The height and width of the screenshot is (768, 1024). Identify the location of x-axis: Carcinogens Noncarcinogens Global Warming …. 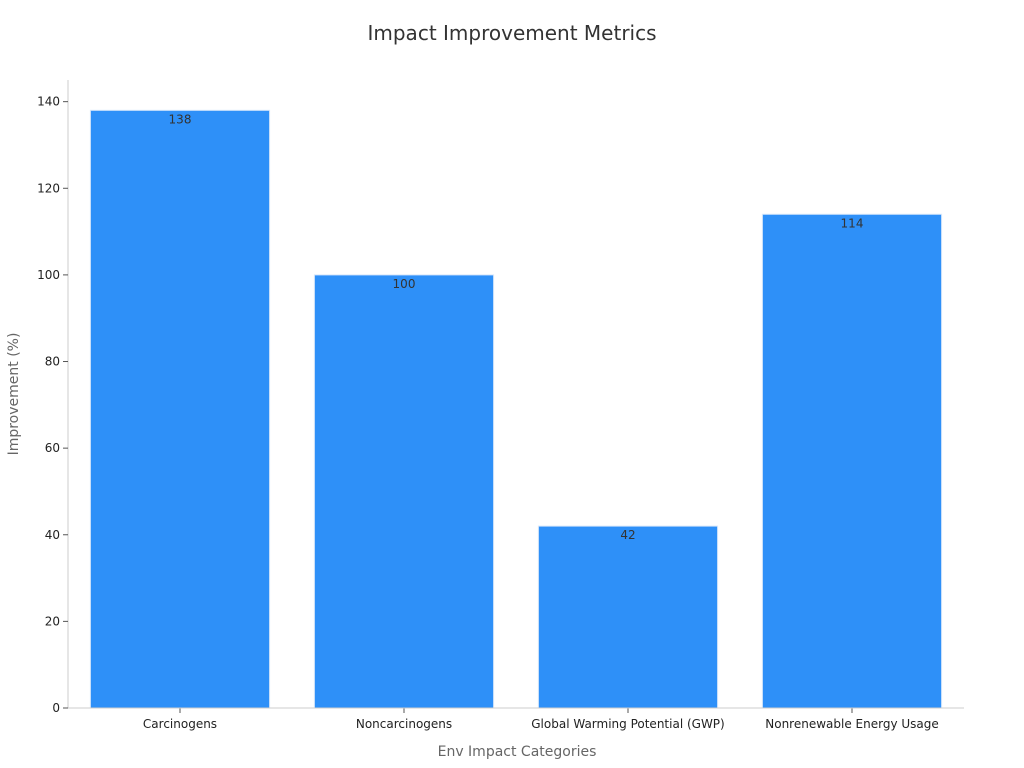
(516, 719).